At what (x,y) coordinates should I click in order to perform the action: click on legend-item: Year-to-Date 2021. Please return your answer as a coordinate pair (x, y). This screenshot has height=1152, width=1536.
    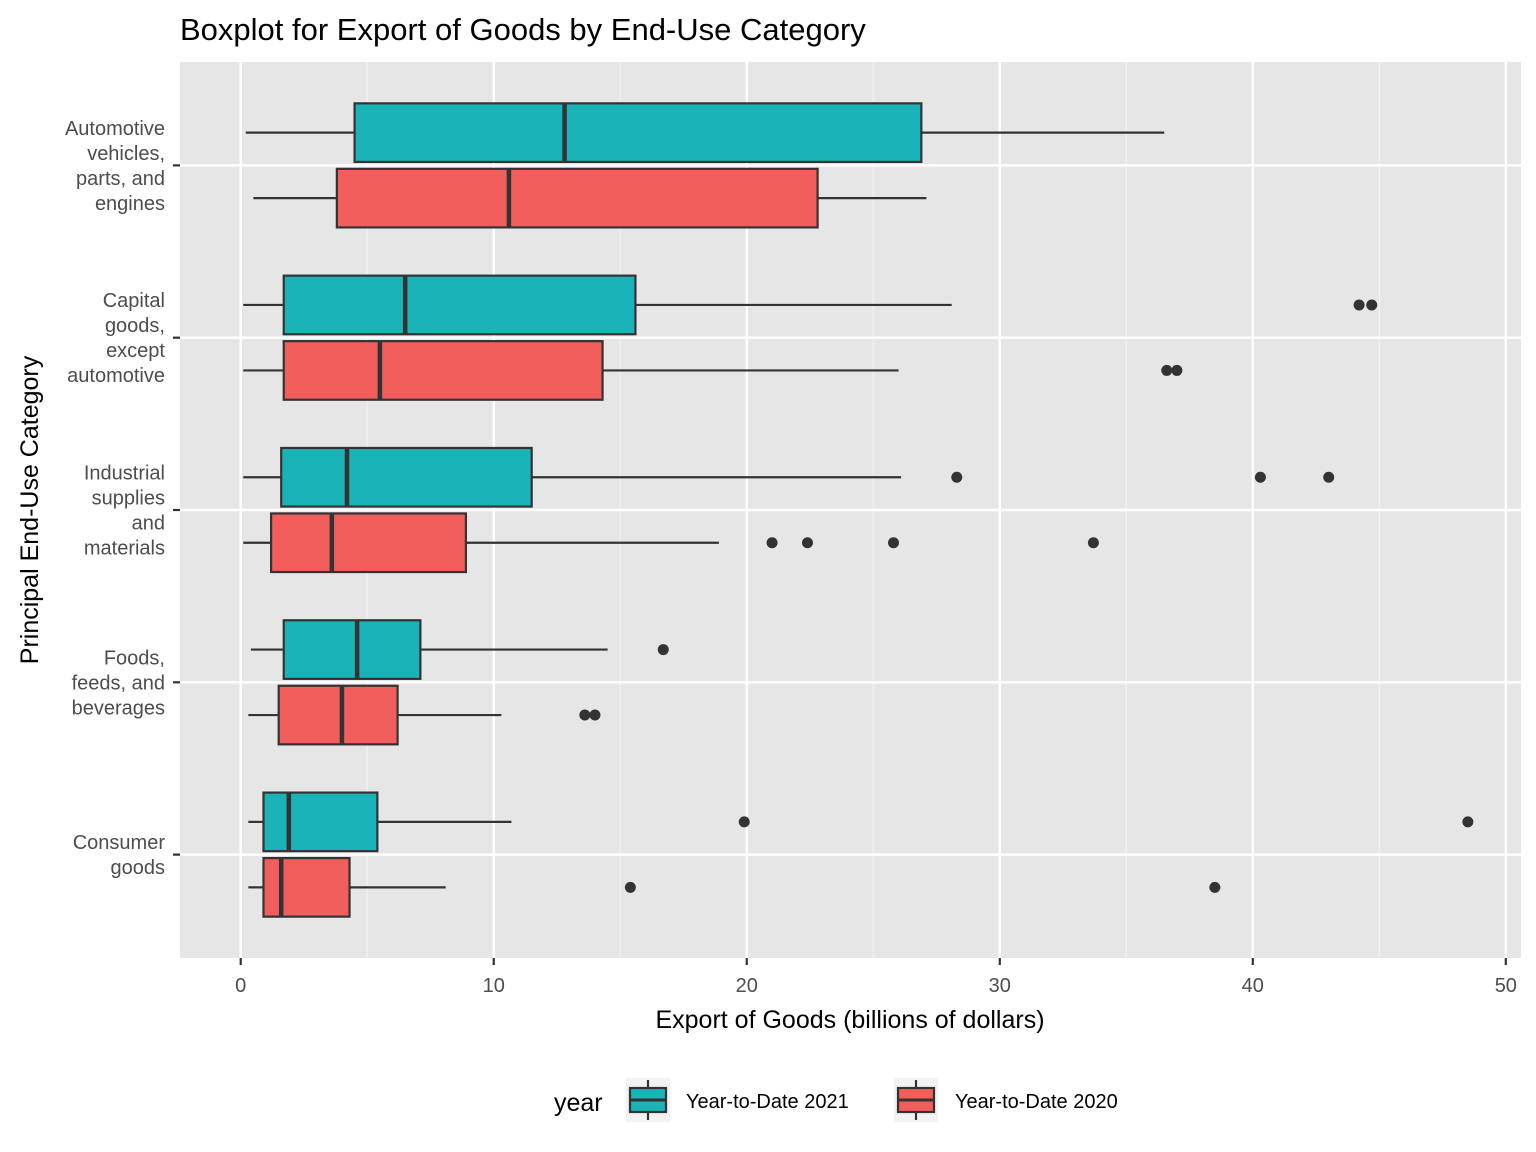
    Looking at the image, I should click on (737, 1100).